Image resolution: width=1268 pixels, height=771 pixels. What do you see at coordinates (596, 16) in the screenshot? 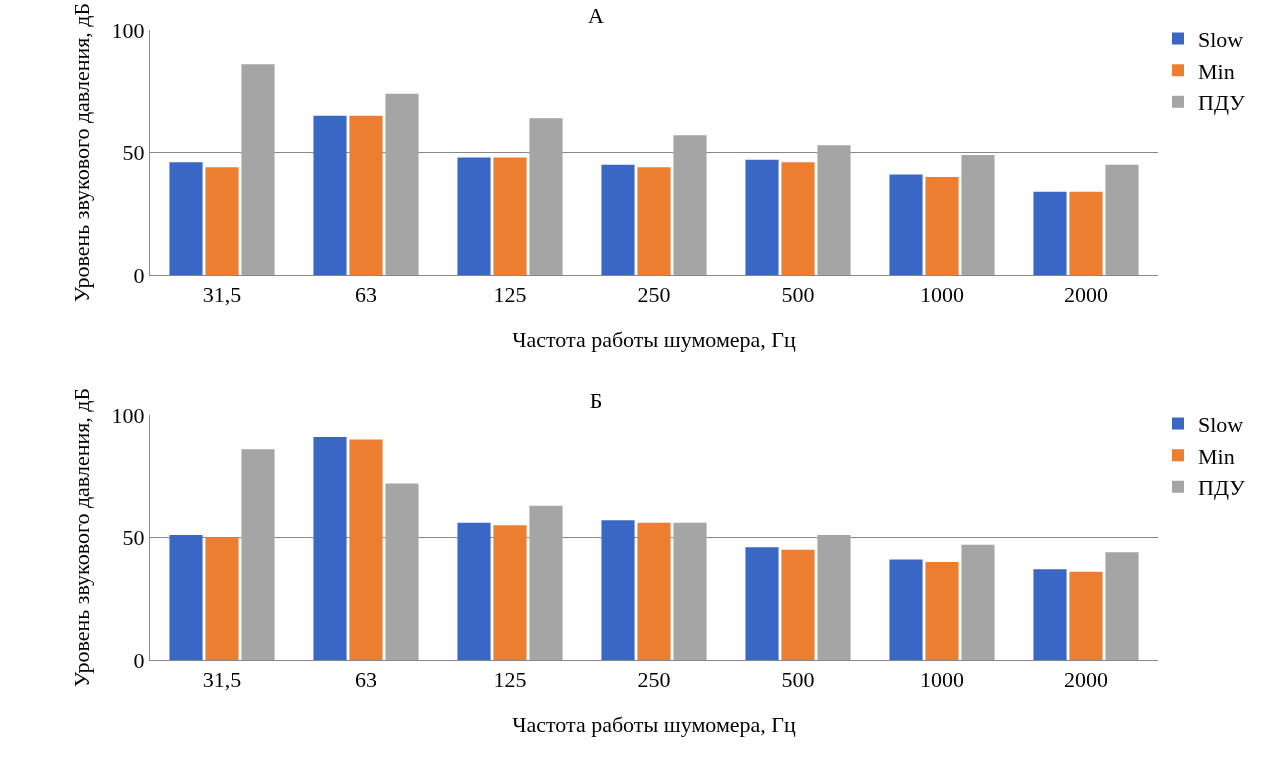
I see `chart-title: А` at bounding box center [596, 16].